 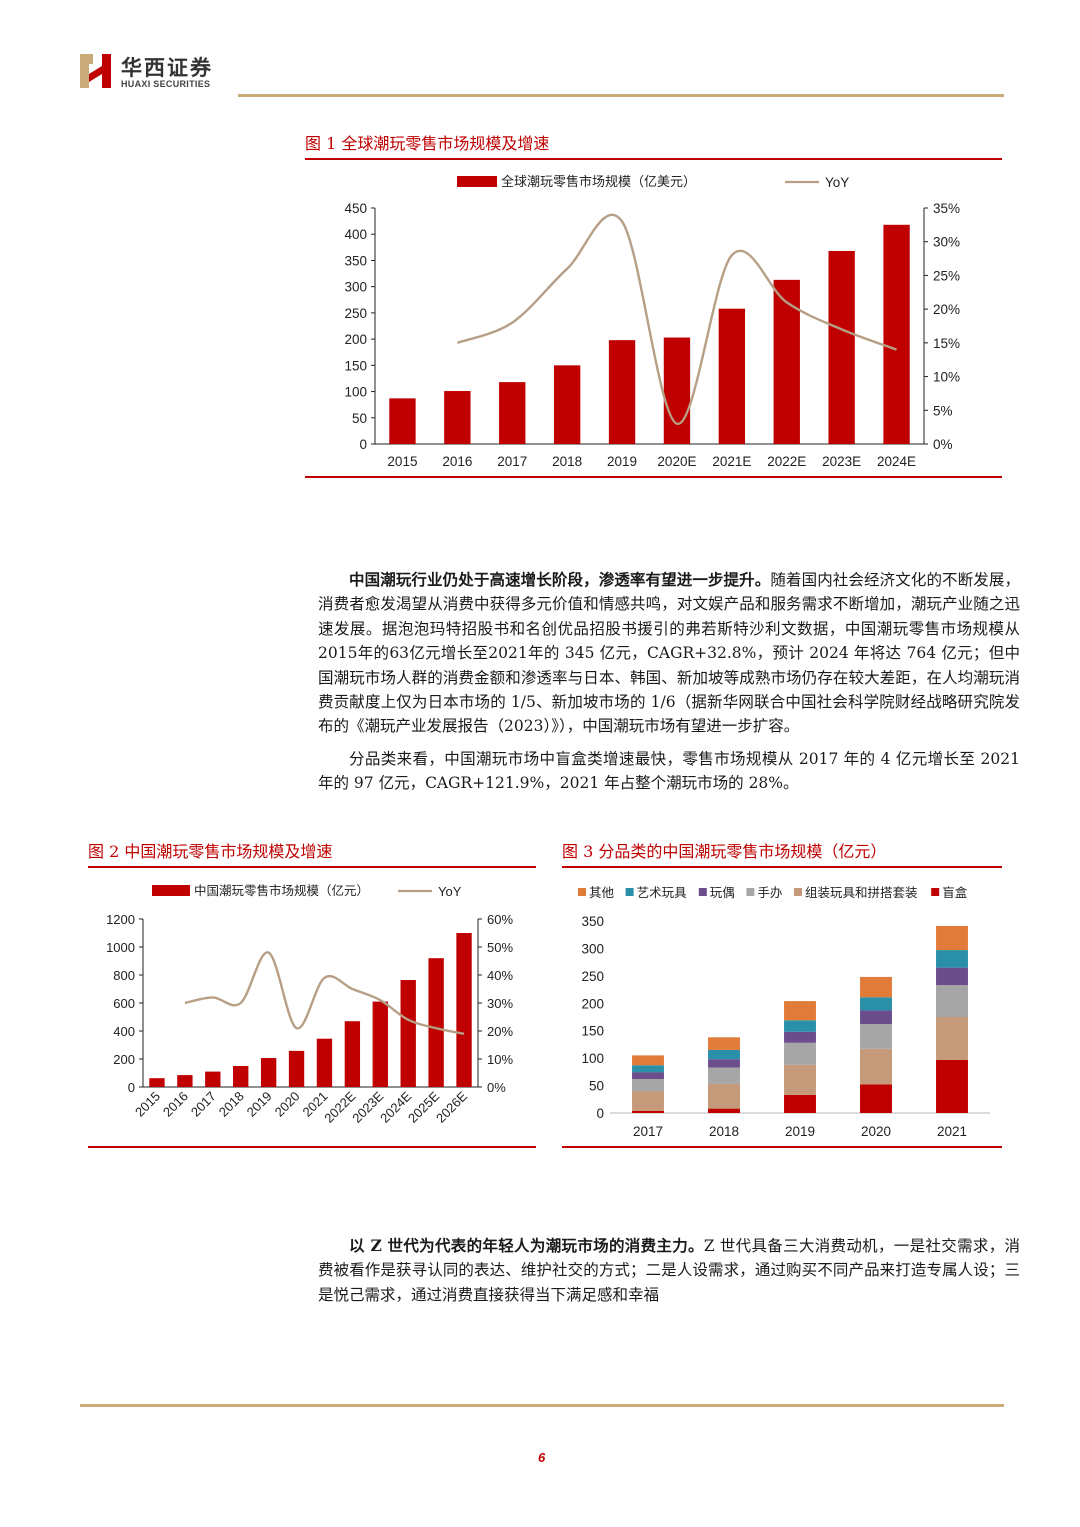 What do you see at coordinates (95, 71) in the screenshot?
I see `logo-mark-icon` at bounding box center [95, 71].